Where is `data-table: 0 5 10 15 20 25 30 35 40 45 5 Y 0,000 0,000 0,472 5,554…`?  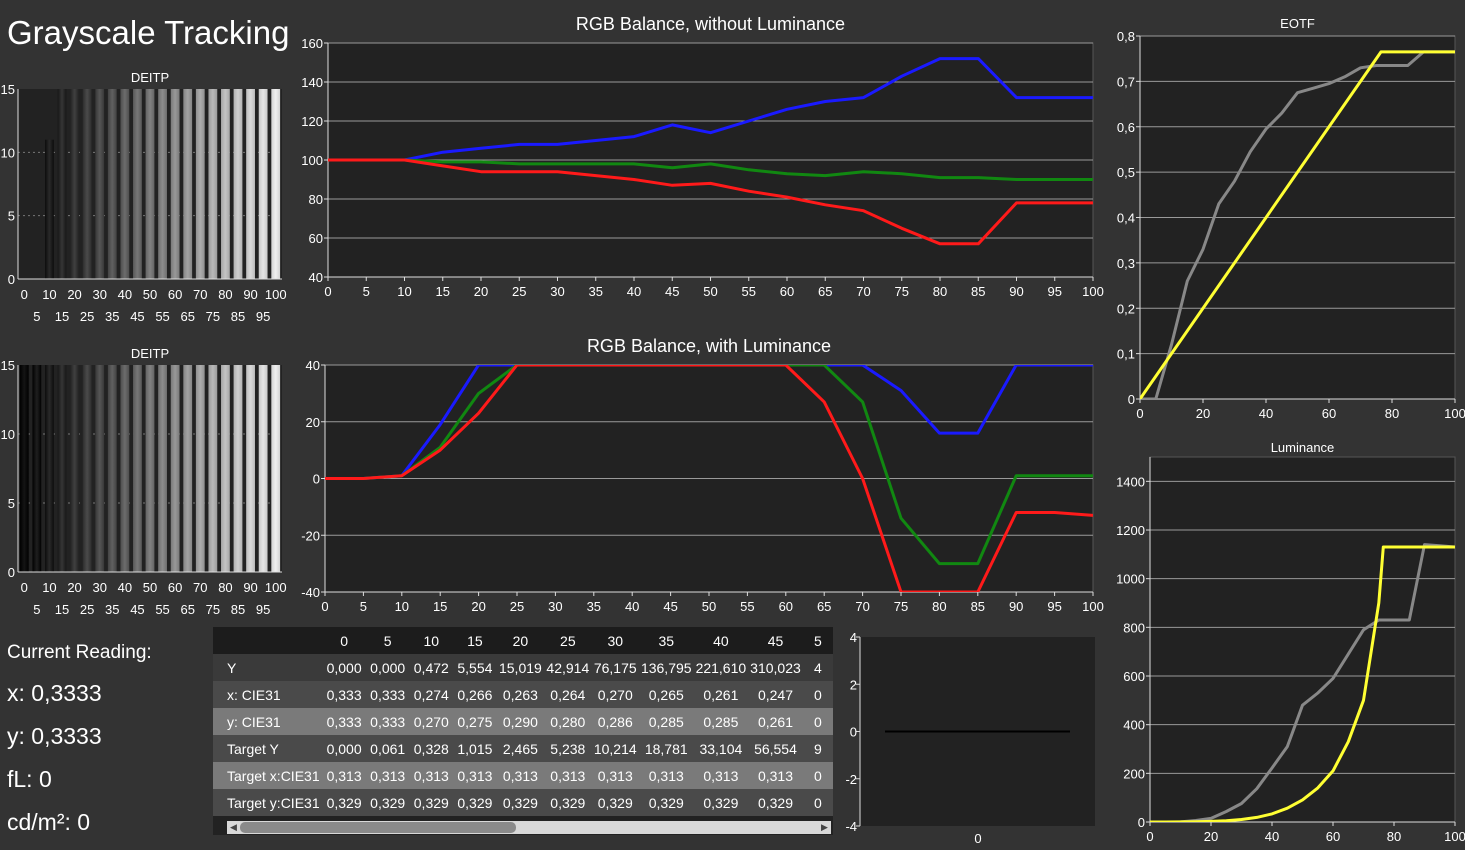
data-table: 0 5 10 15 20 25 30 35 40 45 5 Y 0,000 0,000 0,472 5,554… is located at coordinates (523, 731).